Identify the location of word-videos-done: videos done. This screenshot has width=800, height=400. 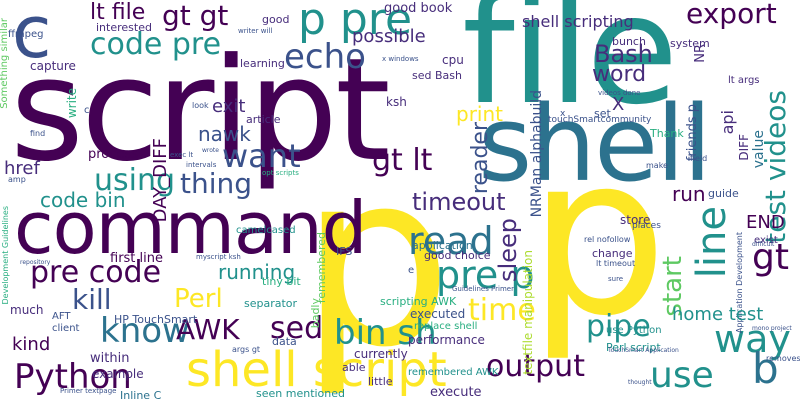
(619, 93).